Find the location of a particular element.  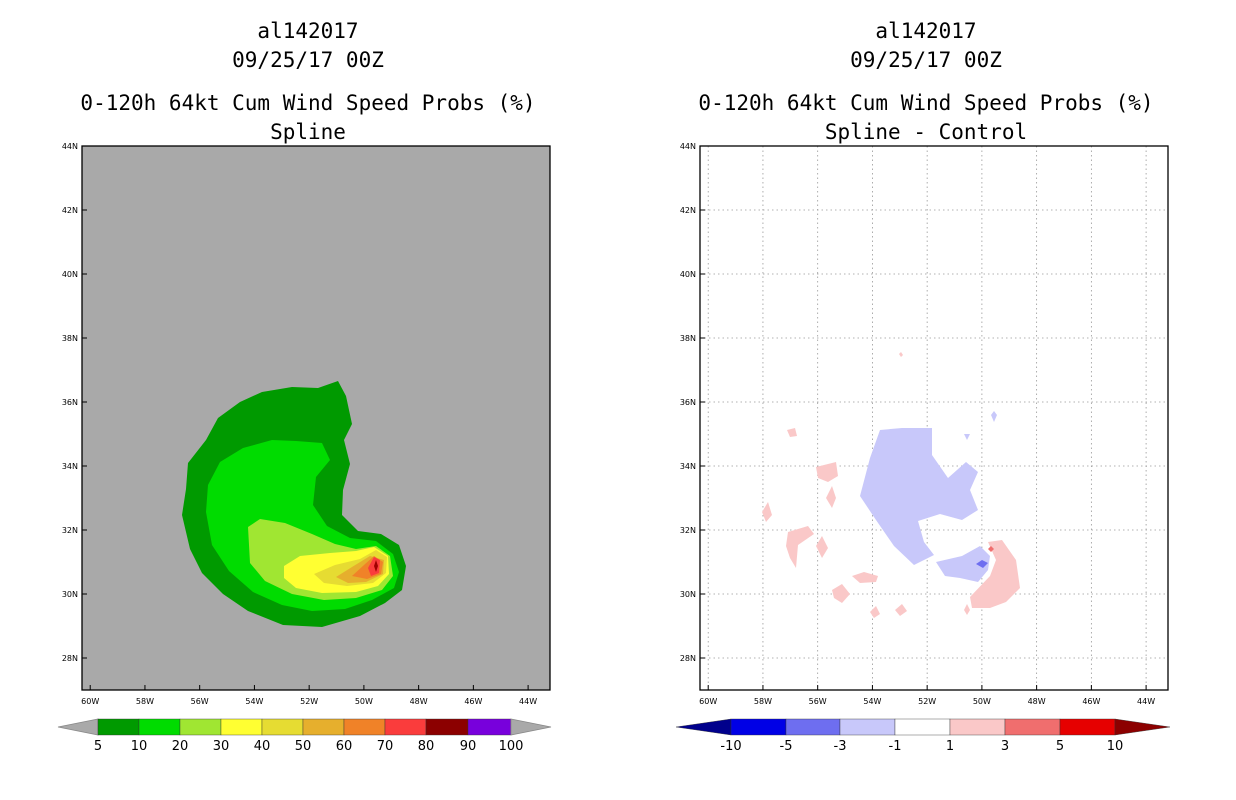

right-colorbar-label: 5 is located at coordinates (1060, 746).